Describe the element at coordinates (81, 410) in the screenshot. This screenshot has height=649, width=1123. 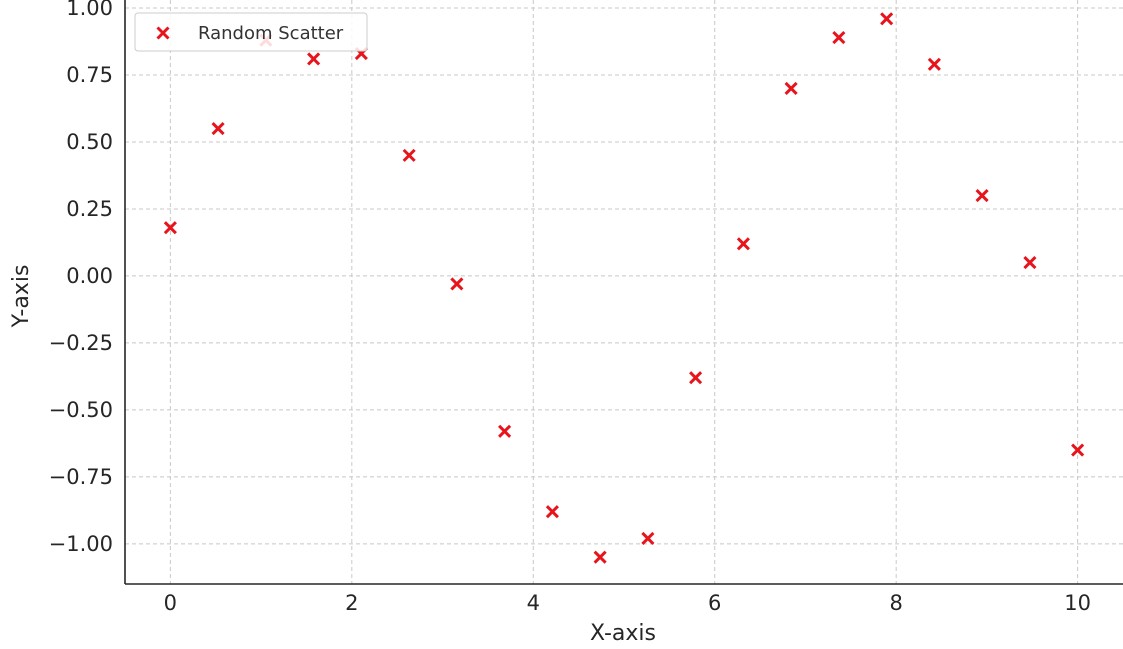
I see `y-tick-label: −0.50` at that location.